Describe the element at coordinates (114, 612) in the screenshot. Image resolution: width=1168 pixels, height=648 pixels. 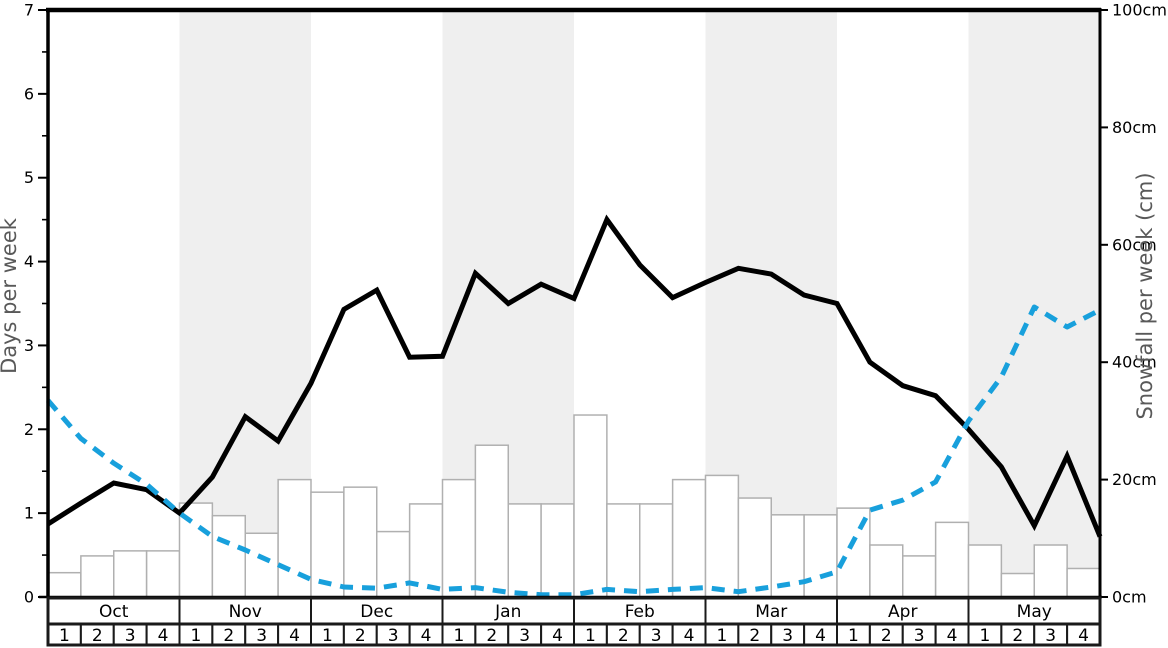
I see `month-label-oct: Oct` at that location.